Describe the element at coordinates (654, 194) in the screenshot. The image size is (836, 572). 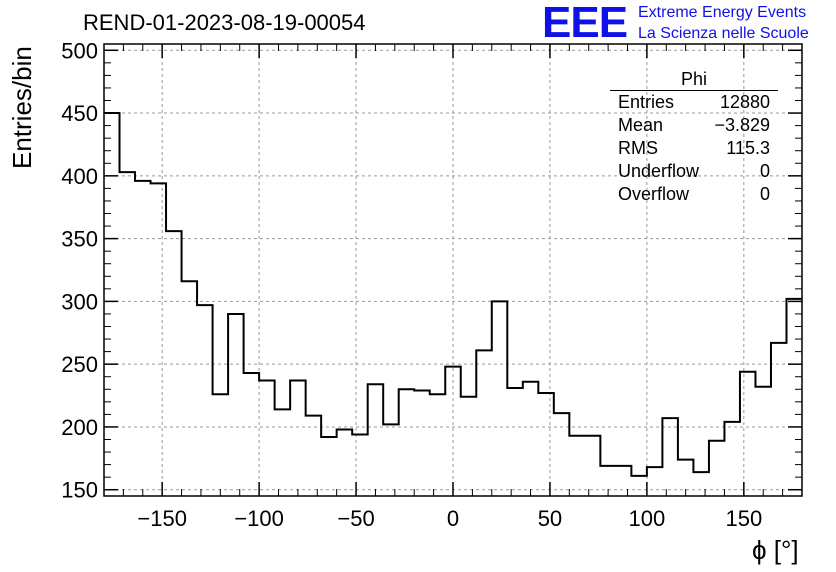
I see `stats-key: Overflow` at that location.